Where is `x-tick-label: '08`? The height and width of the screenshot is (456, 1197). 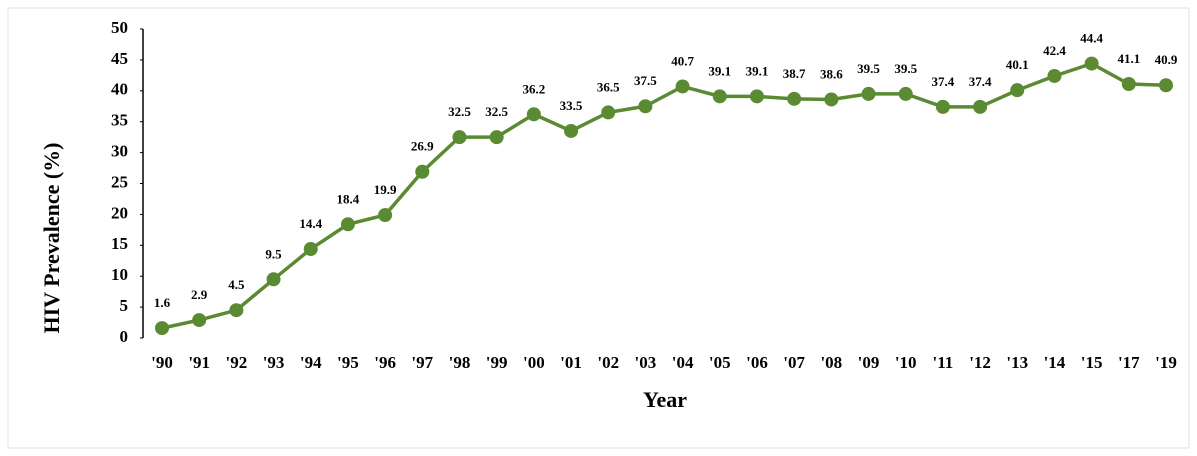 x-tick-label: '08 is located at coordinates (831, 362).